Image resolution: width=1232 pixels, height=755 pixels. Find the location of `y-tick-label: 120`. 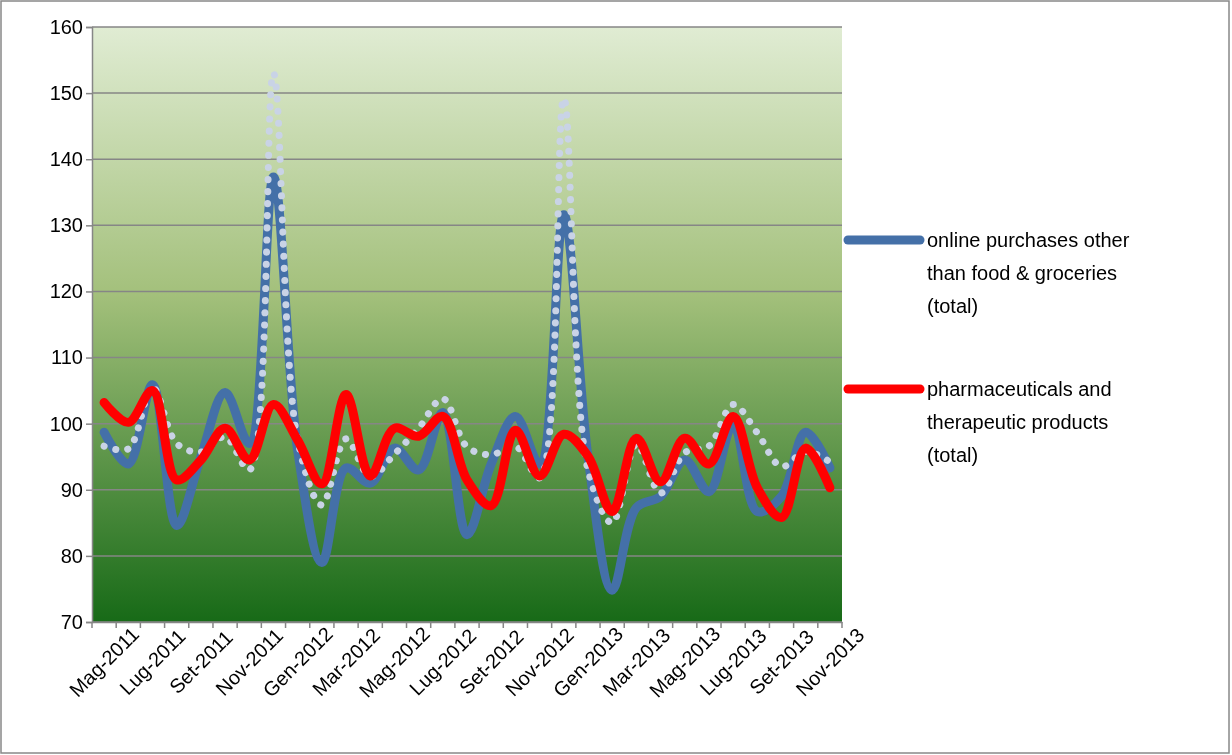

y-tick-label: 120 is located at coordinates (66, 291).